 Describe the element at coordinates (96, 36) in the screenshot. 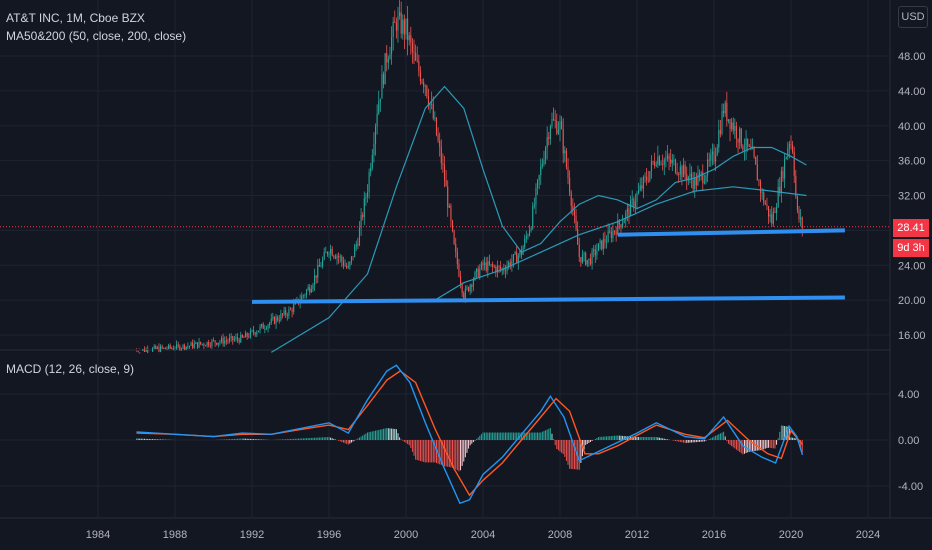

I see `ma-legend: MA50&200 (50, close, 200, close)` at that location.